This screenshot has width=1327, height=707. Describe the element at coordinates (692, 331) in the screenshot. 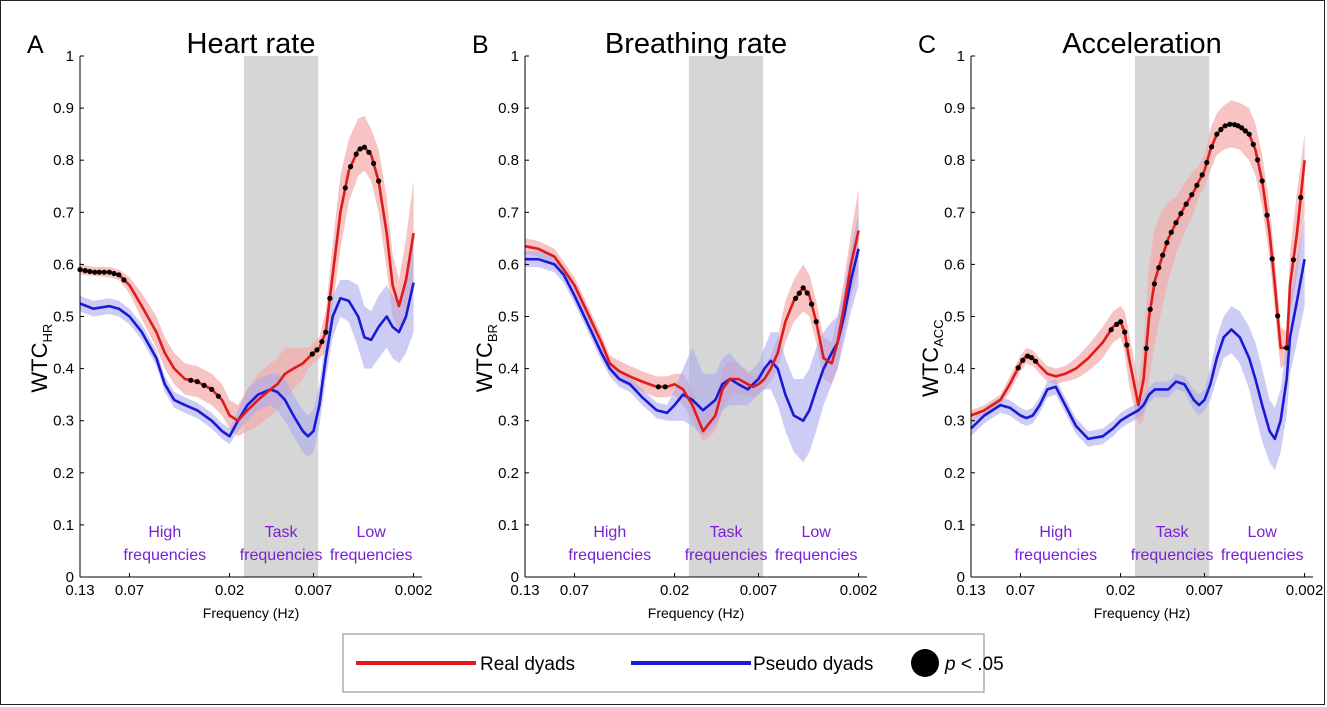

I see `real-dyads-line` at that location.